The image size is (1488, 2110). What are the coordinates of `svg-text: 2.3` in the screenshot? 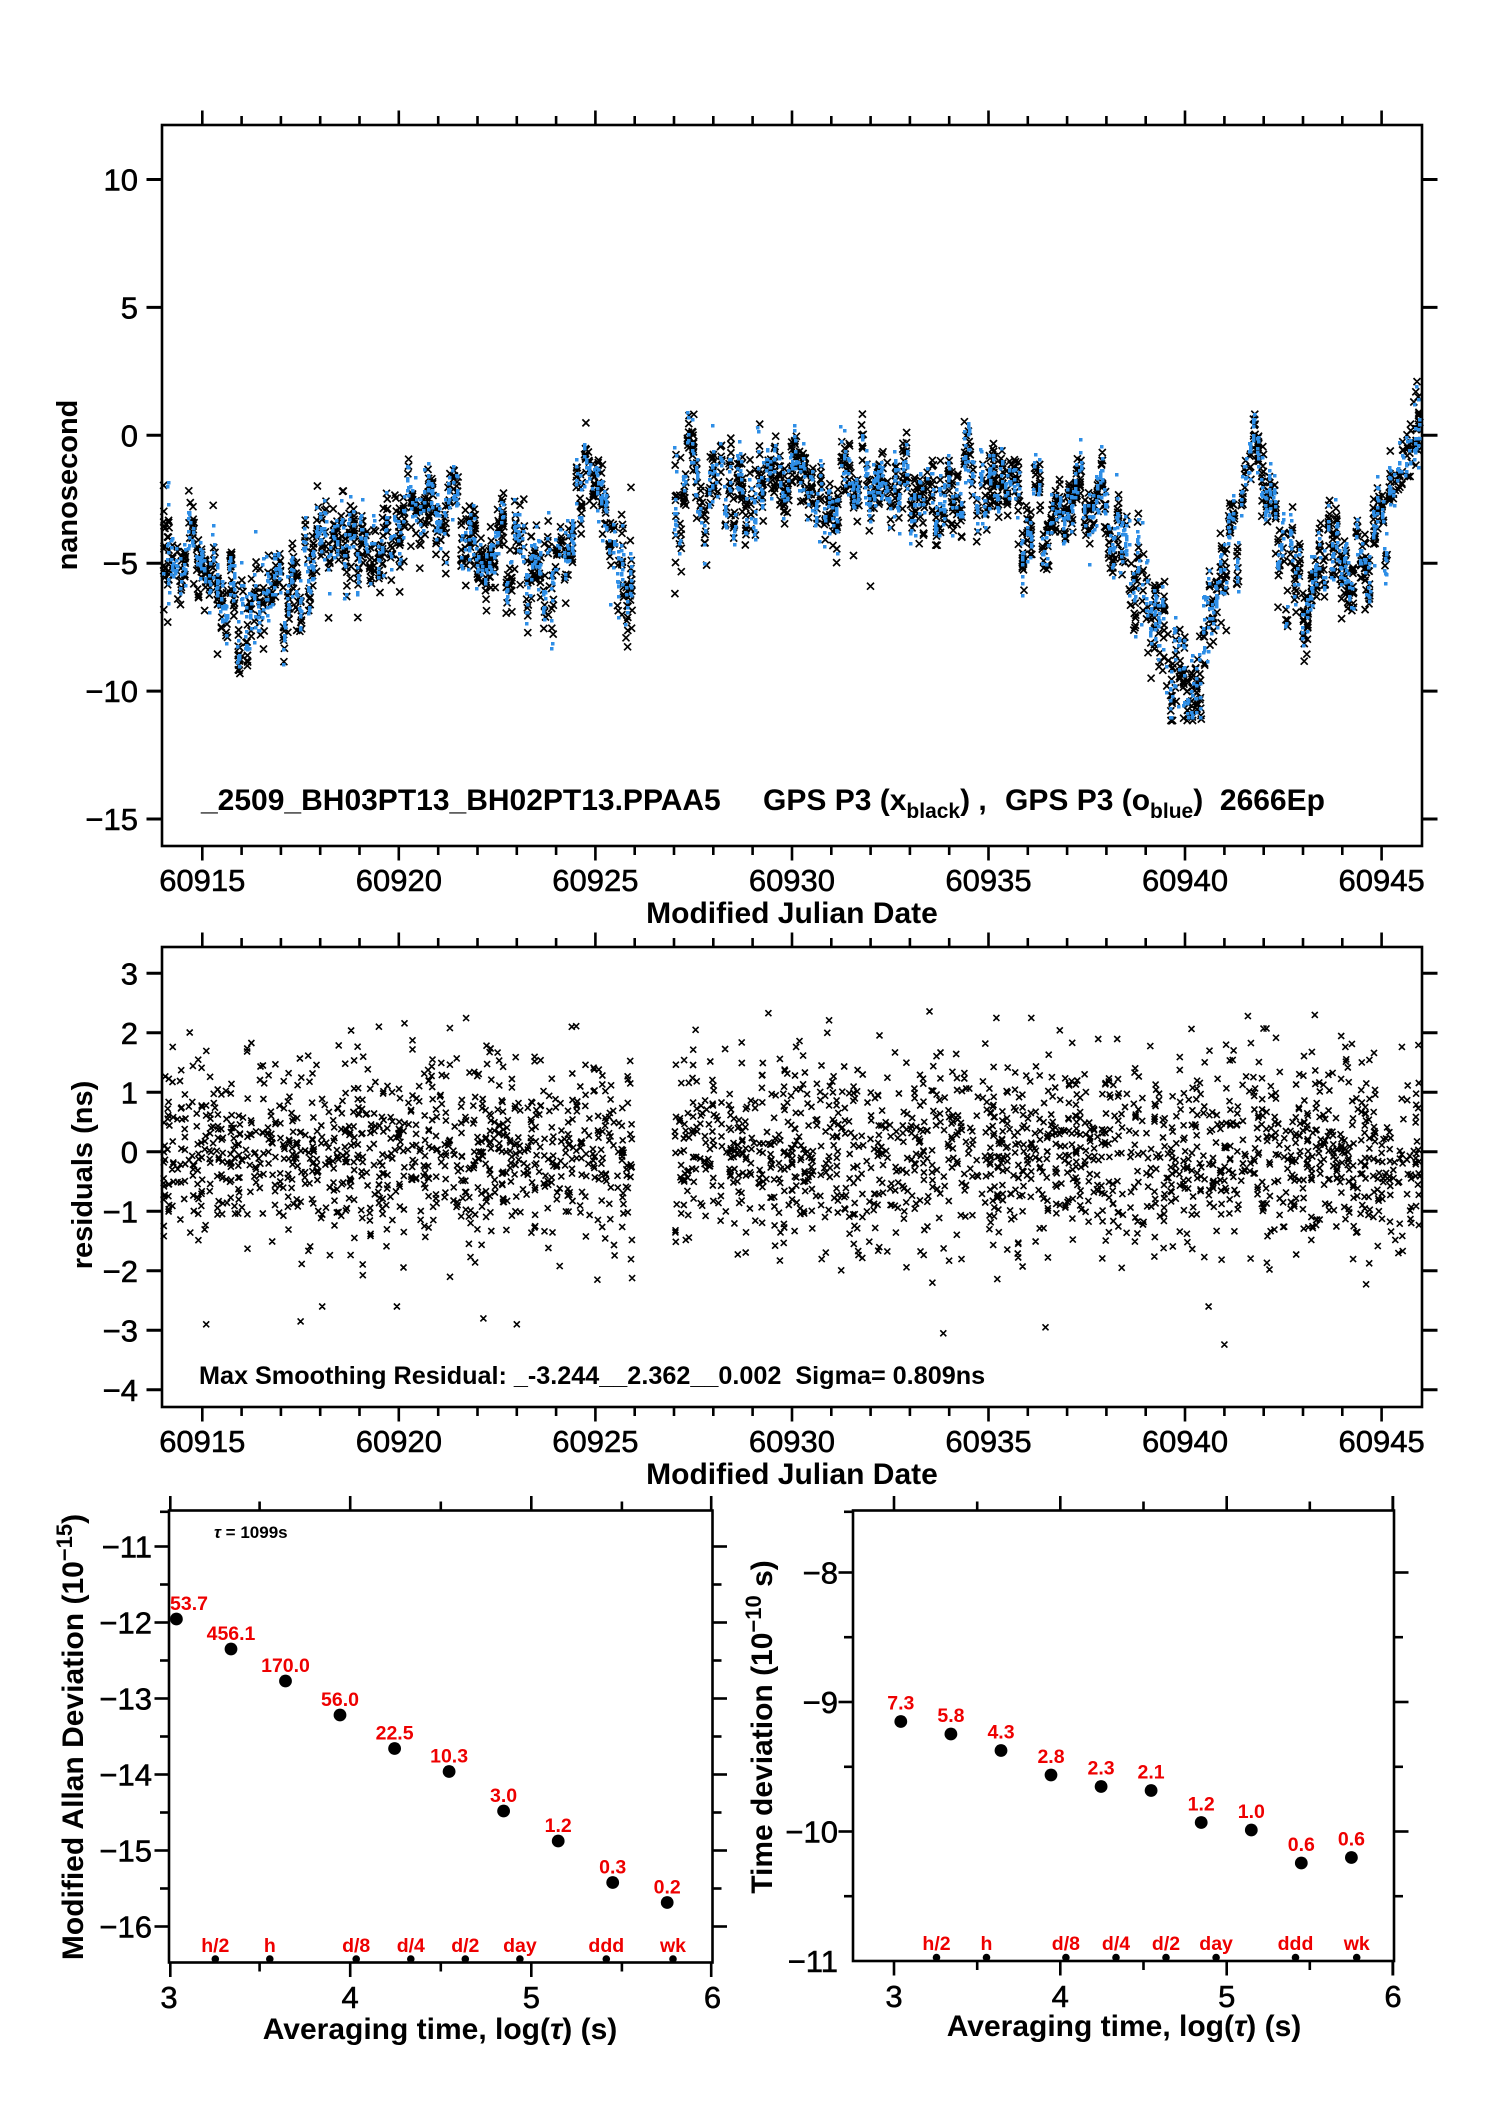 It's located at (1101, 1769).